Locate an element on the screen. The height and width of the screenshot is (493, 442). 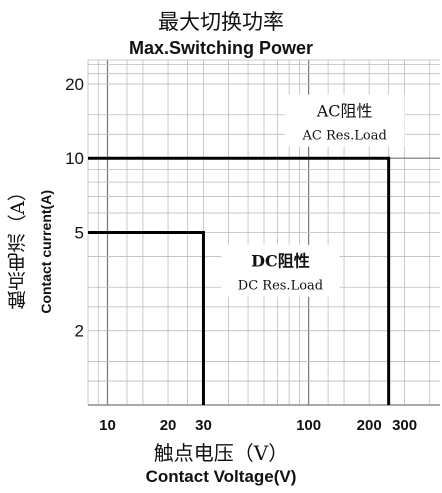
dc-res-load-line is located at coordinates (146, 318).